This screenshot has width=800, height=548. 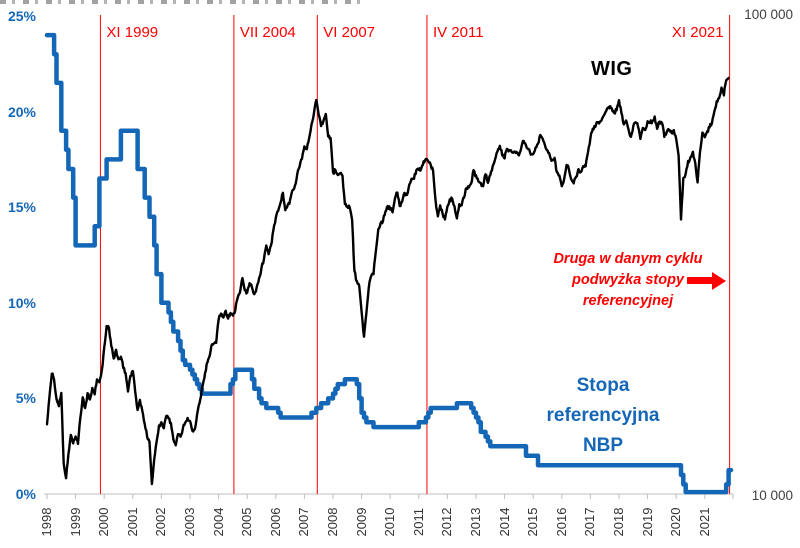 What do you see at coordinates (628, 259) in the screenshot?
I see `annotation-line: Druga w danym cyklu` at bounding box center [628, 259].